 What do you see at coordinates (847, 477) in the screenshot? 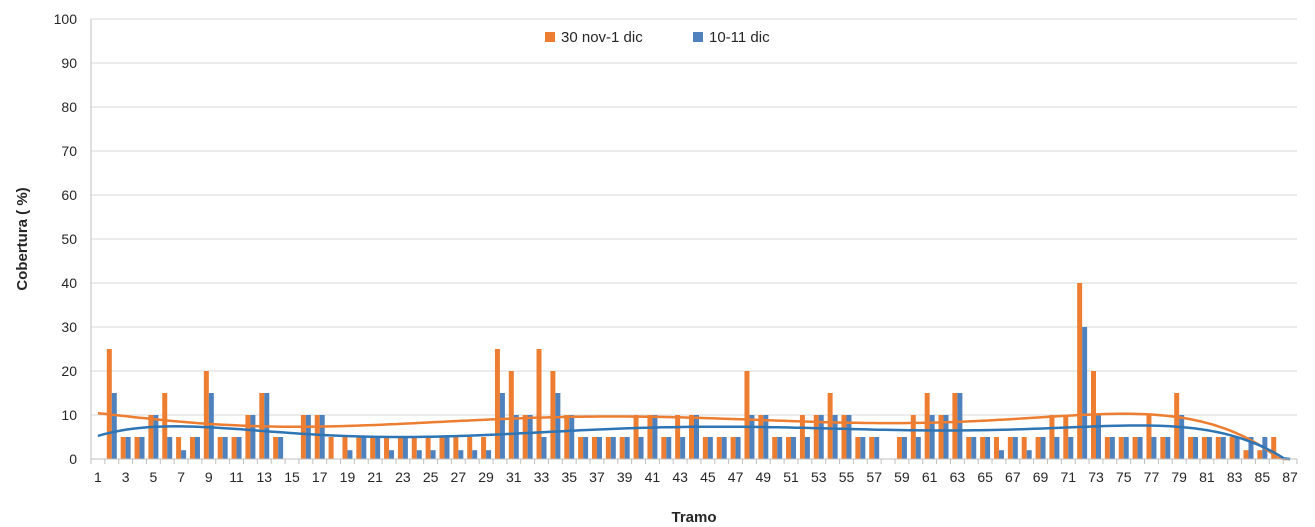
I see `x-tick-label: 55` at bounding box center [847, 477].